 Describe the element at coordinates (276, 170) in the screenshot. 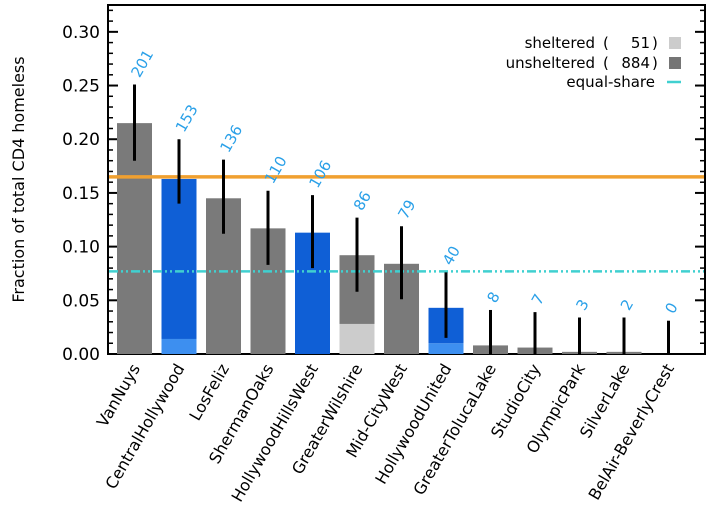

I see `count-label: 110` at that location.